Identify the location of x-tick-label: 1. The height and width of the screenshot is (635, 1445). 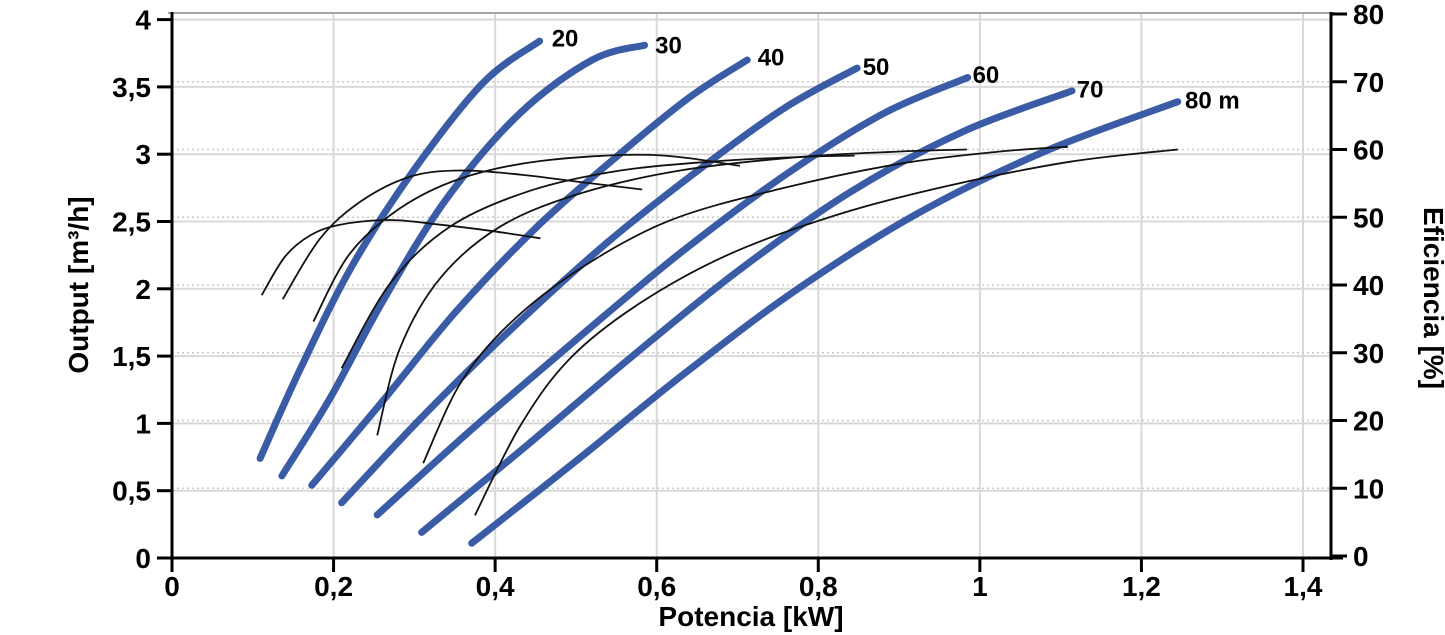
(980, 586).